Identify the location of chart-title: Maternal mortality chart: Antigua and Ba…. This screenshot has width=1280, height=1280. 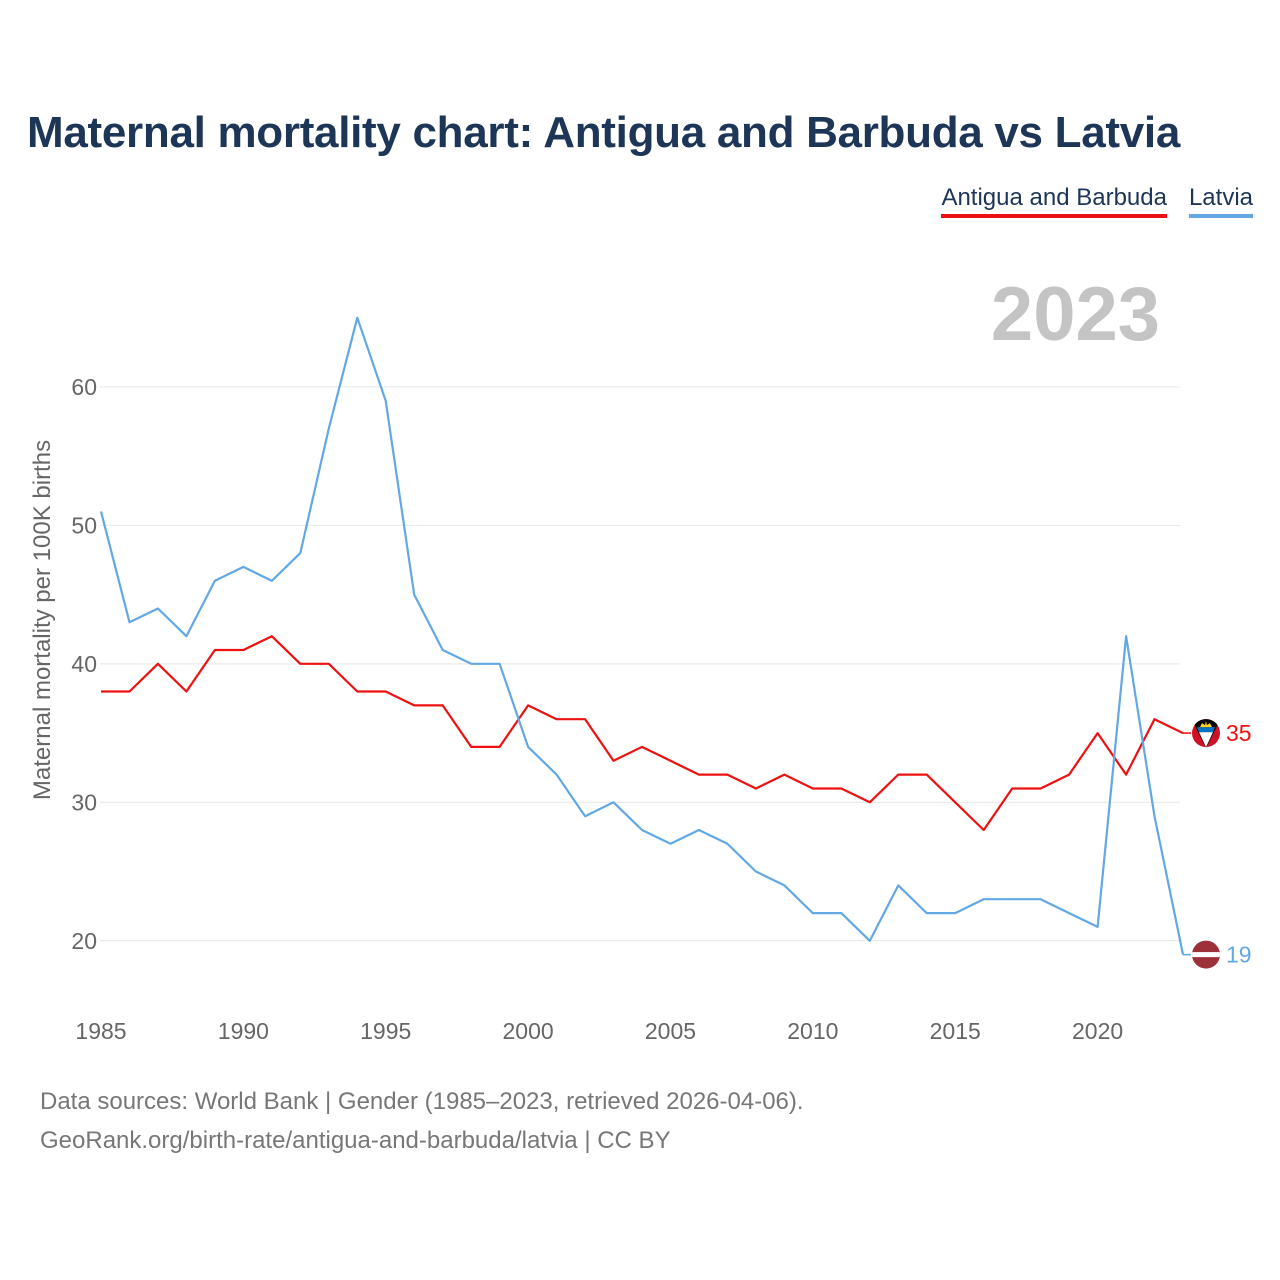
(604, 132).